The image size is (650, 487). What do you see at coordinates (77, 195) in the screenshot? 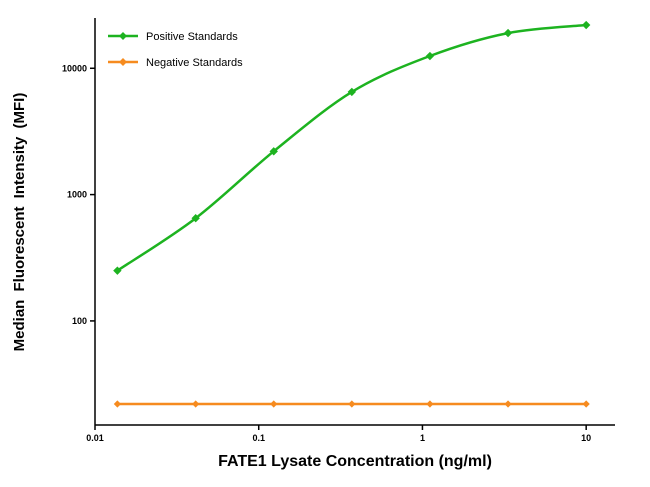
I see `y-tick-label: 1000` at bounding box center [77, 195].